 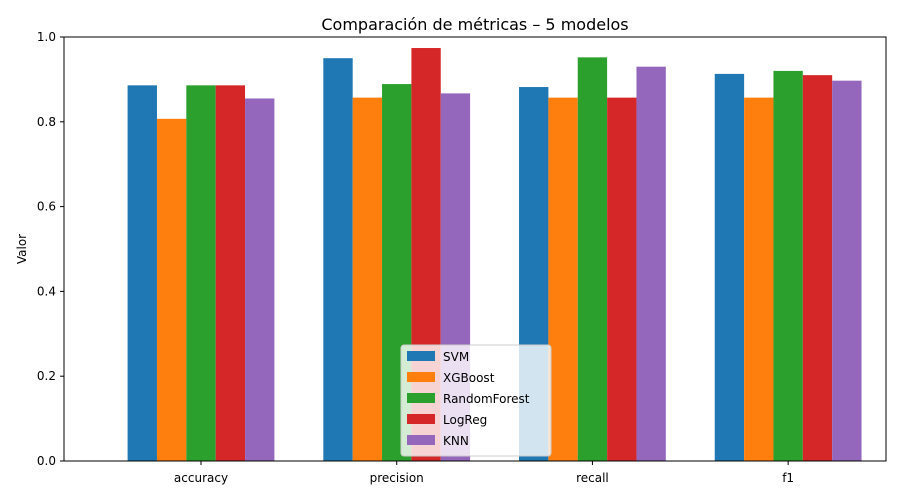 I want to click on legend-label: KNN, so click(x=456, y=441).